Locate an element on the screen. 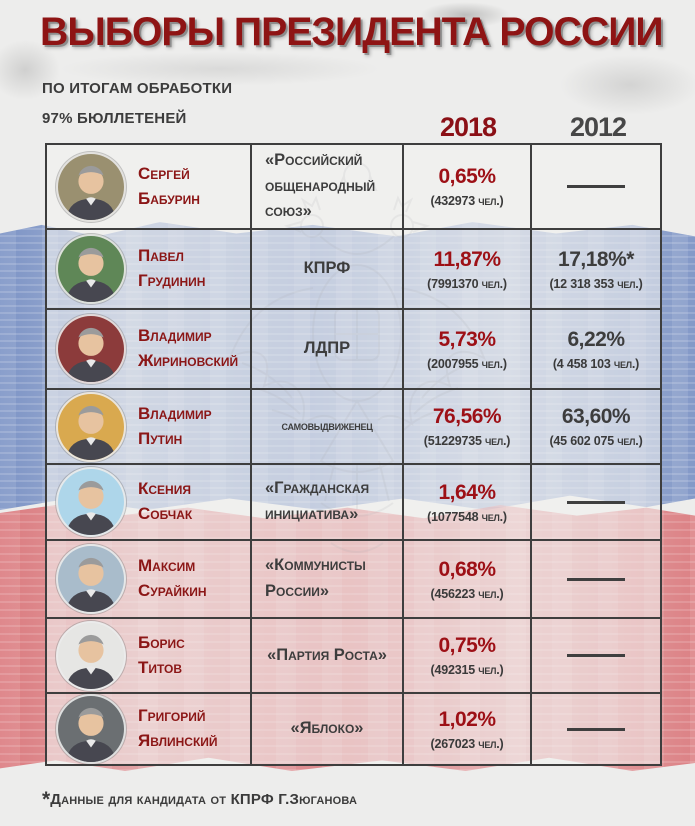 The width and height of the screenshot is (695, 826). votes-2018: (7991370 чел.) is located at coordinates (467, 283).